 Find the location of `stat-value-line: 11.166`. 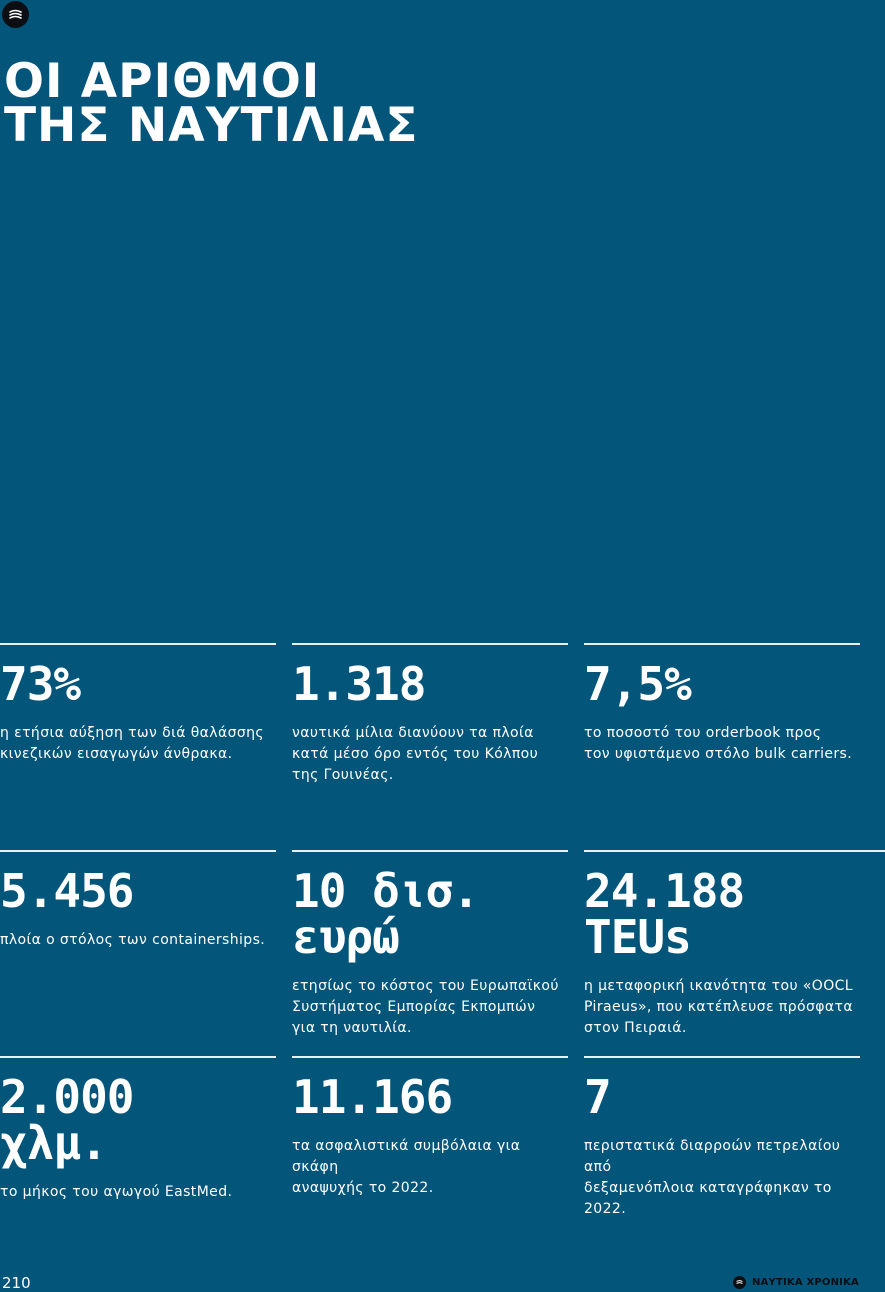

stat-value-line: 11.166 is located at coordinates (372, 1097).